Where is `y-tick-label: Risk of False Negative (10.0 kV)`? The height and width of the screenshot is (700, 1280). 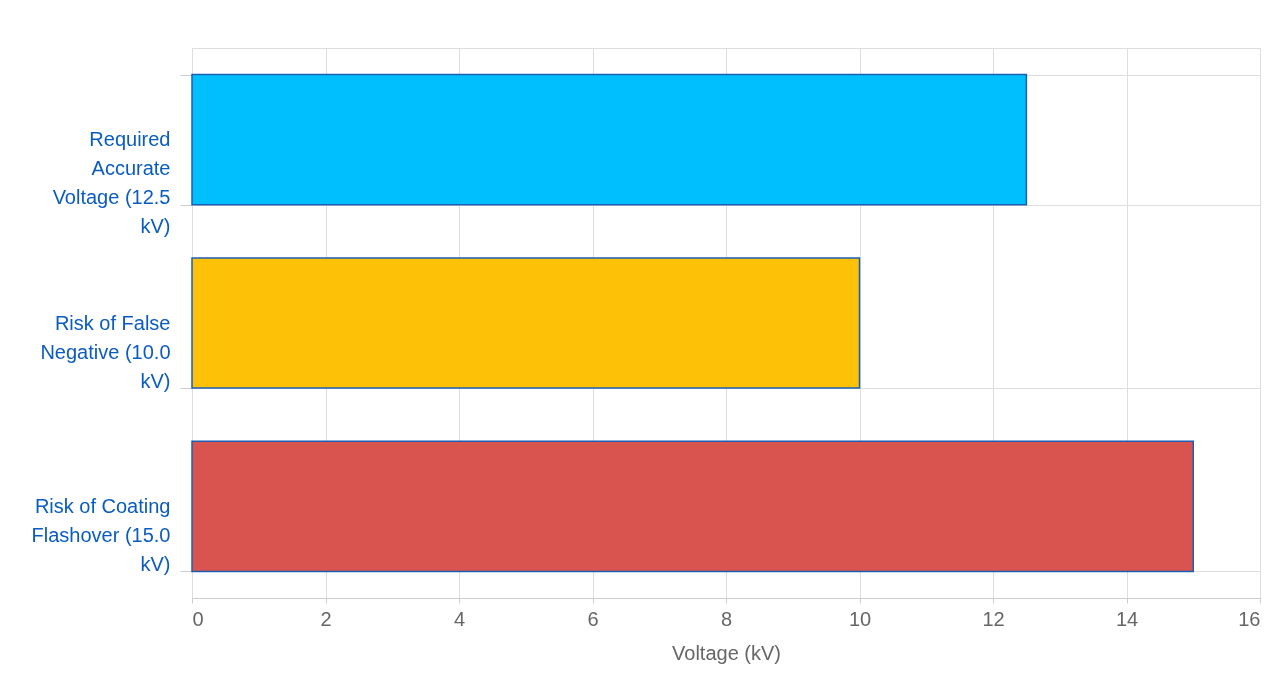
y-tick-label: Risk of False Negative (10.0 kV) is located at coordinates (105, 351).